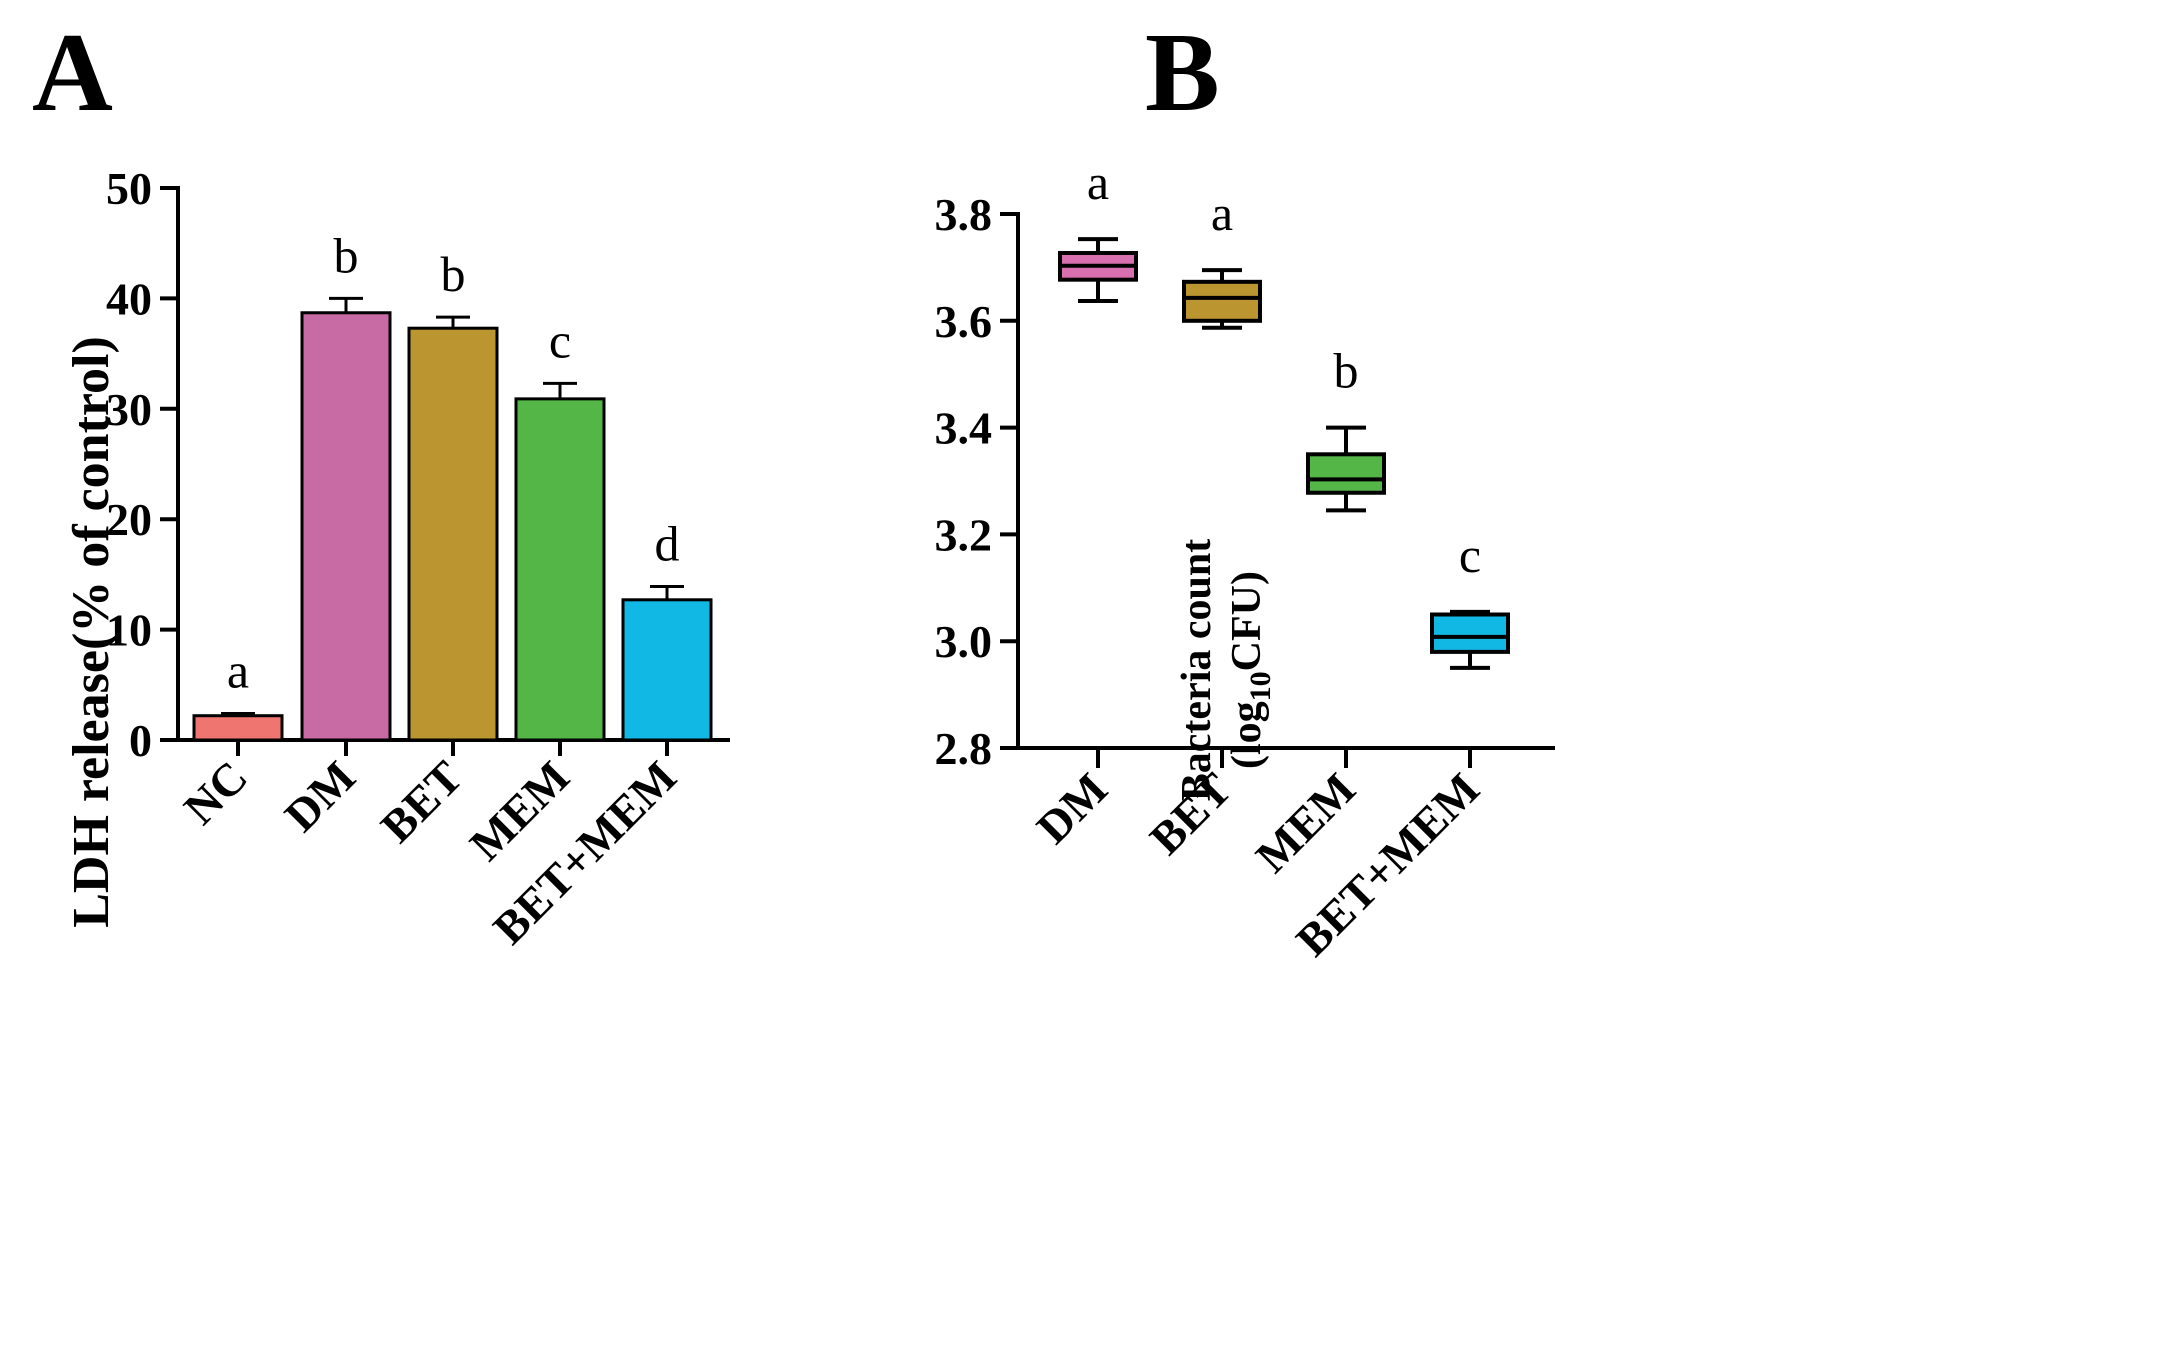  Describe the element at coordinates (215, 792) in the screenshot. I see `chart-a-category-label: NC` at that location.